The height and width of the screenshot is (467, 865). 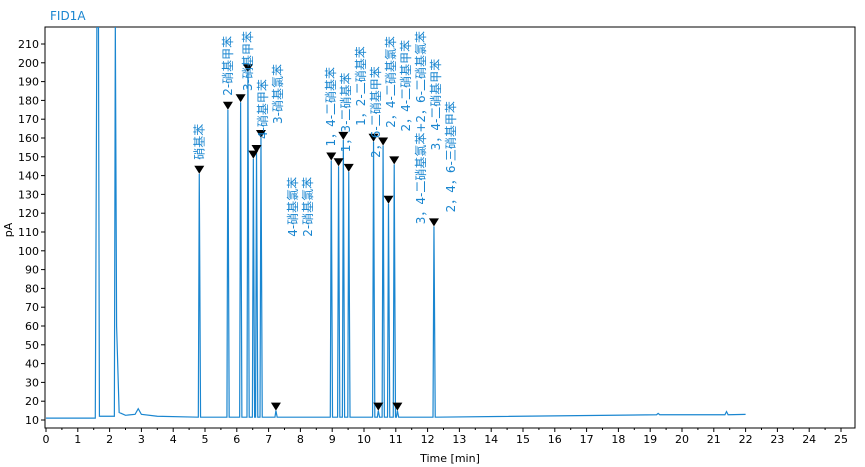 What do you see at coordinates (32, 307) in the screenshot?
I see `y-tick-label: 70` at bounding box center [32, 307].